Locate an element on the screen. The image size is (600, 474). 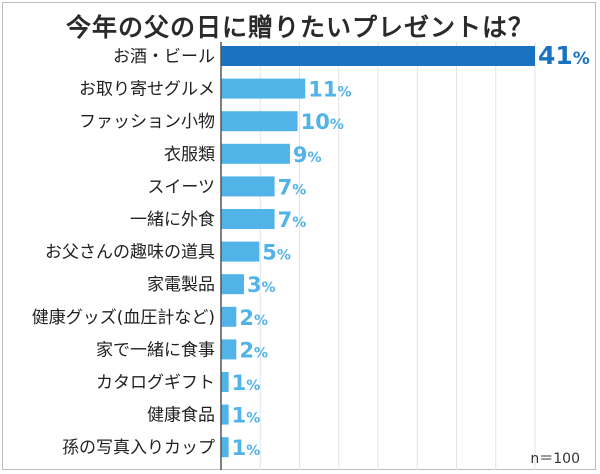
value-label: 10% is located at coordinates (322, 122).